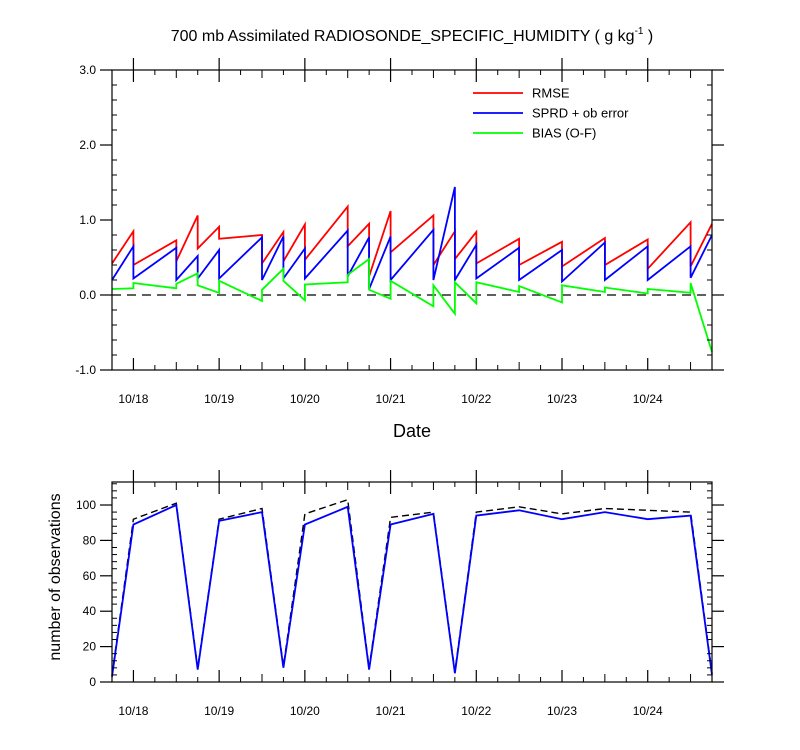 This screenshot has width=800, height=750. What do you see at coordinates (412, 431) in the screenshot?
I see `x-axis-label: Date` at bounding box center [412, 431].